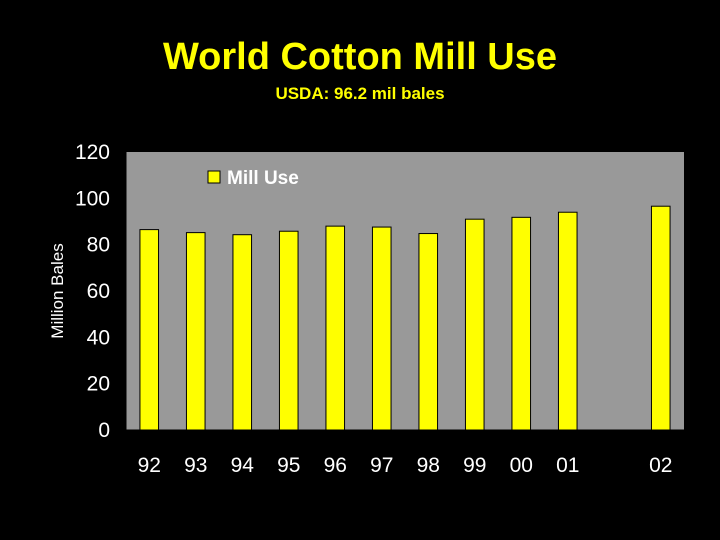 The height and width of the screenshot is (540, 720). What do you see at coordinates (92, 198) in the screenshot?
I see `y-tick-label: 100` at bounding box center [92, 198].